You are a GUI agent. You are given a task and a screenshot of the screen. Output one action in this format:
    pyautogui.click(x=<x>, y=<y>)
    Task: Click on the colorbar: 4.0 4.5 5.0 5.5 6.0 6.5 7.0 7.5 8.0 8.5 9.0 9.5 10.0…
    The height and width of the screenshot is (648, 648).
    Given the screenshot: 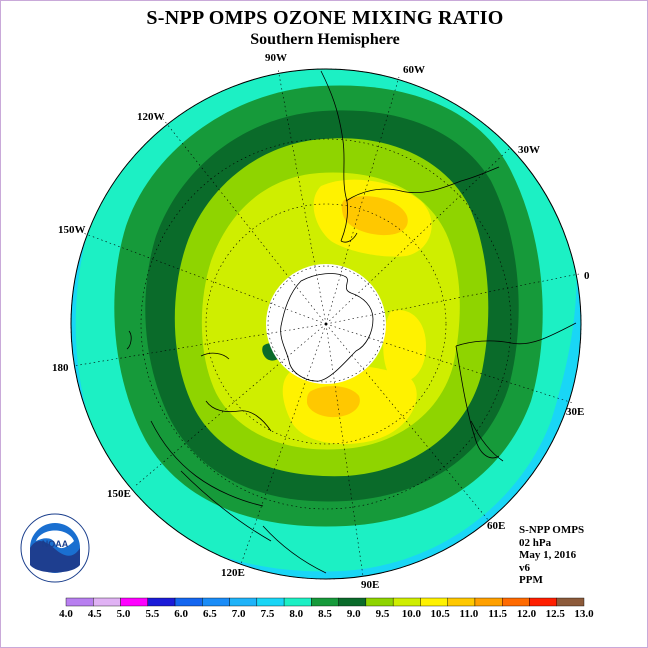 What is the action you would take?
    pyautogui.click(x=326, y=608)
    